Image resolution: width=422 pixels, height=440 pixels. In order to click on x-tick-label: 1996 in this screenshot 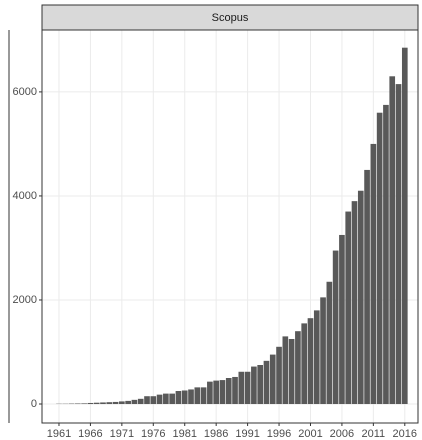, I will do `click(279, 434)`.